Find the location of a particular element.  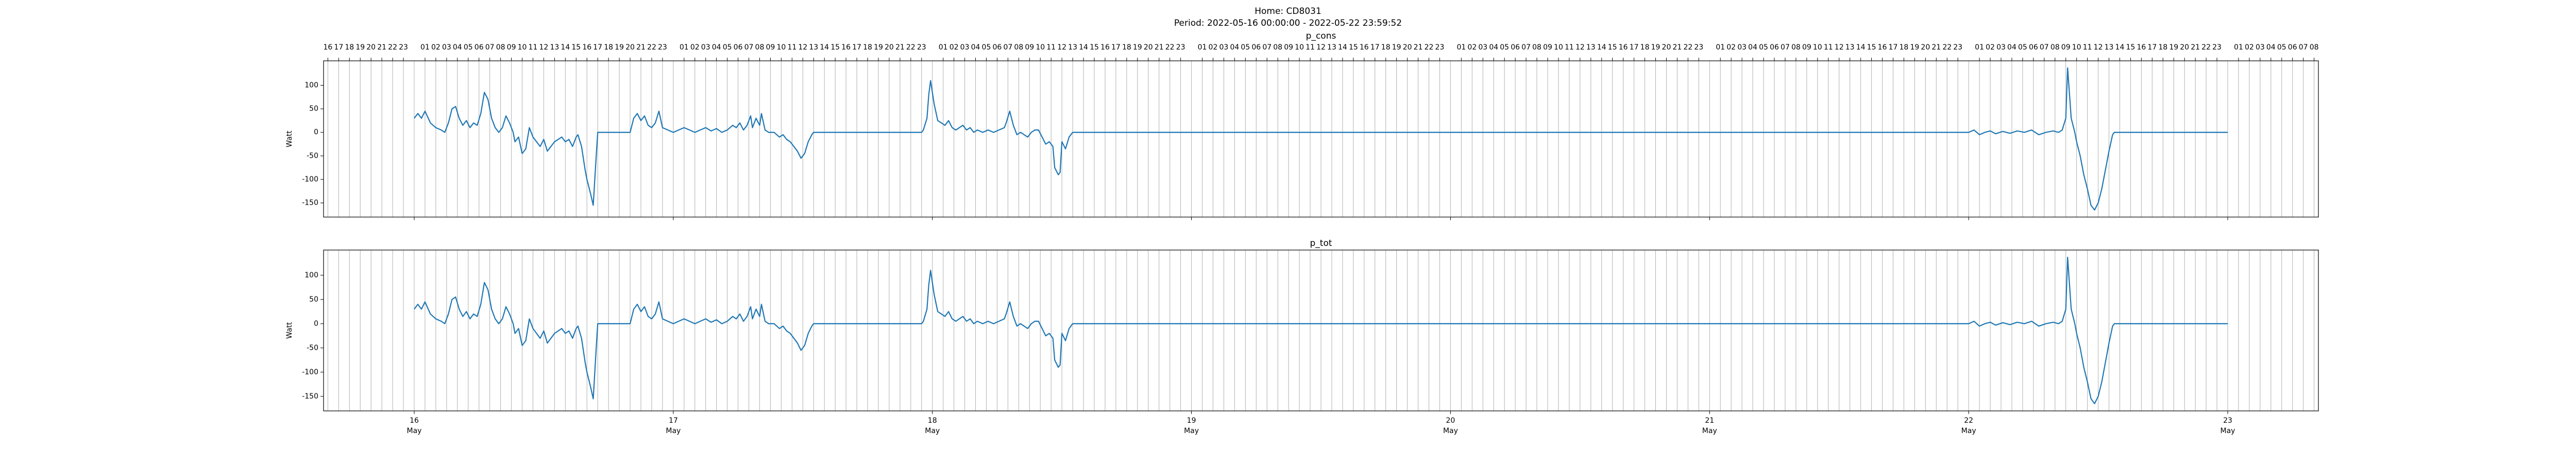

x-tick-label: 21 May is located at coordinates (1709, 426).